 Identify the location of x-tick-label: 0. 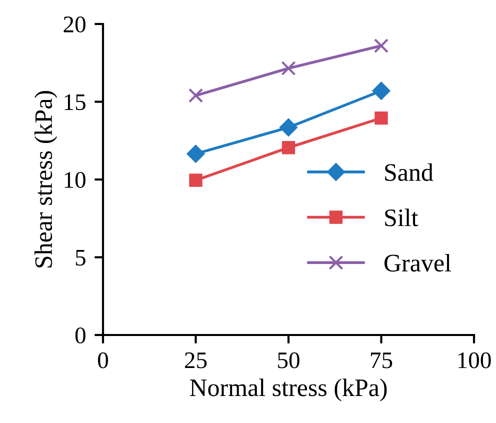
(103, 360).